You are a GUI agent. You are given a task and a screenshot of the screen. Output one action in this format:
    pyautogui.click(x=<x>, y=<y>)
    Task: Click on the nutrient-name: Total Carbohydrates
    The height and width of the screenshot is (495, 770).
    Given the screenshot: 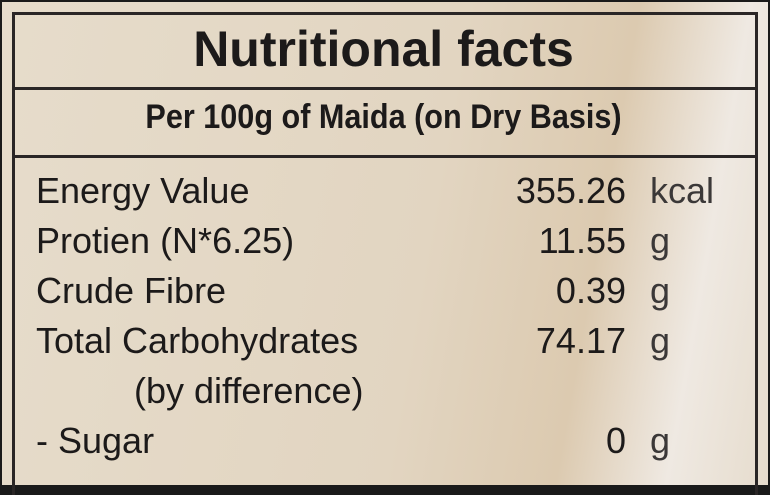 What is the action you would take?
    pyautogui.click(x=197, y=340)
    